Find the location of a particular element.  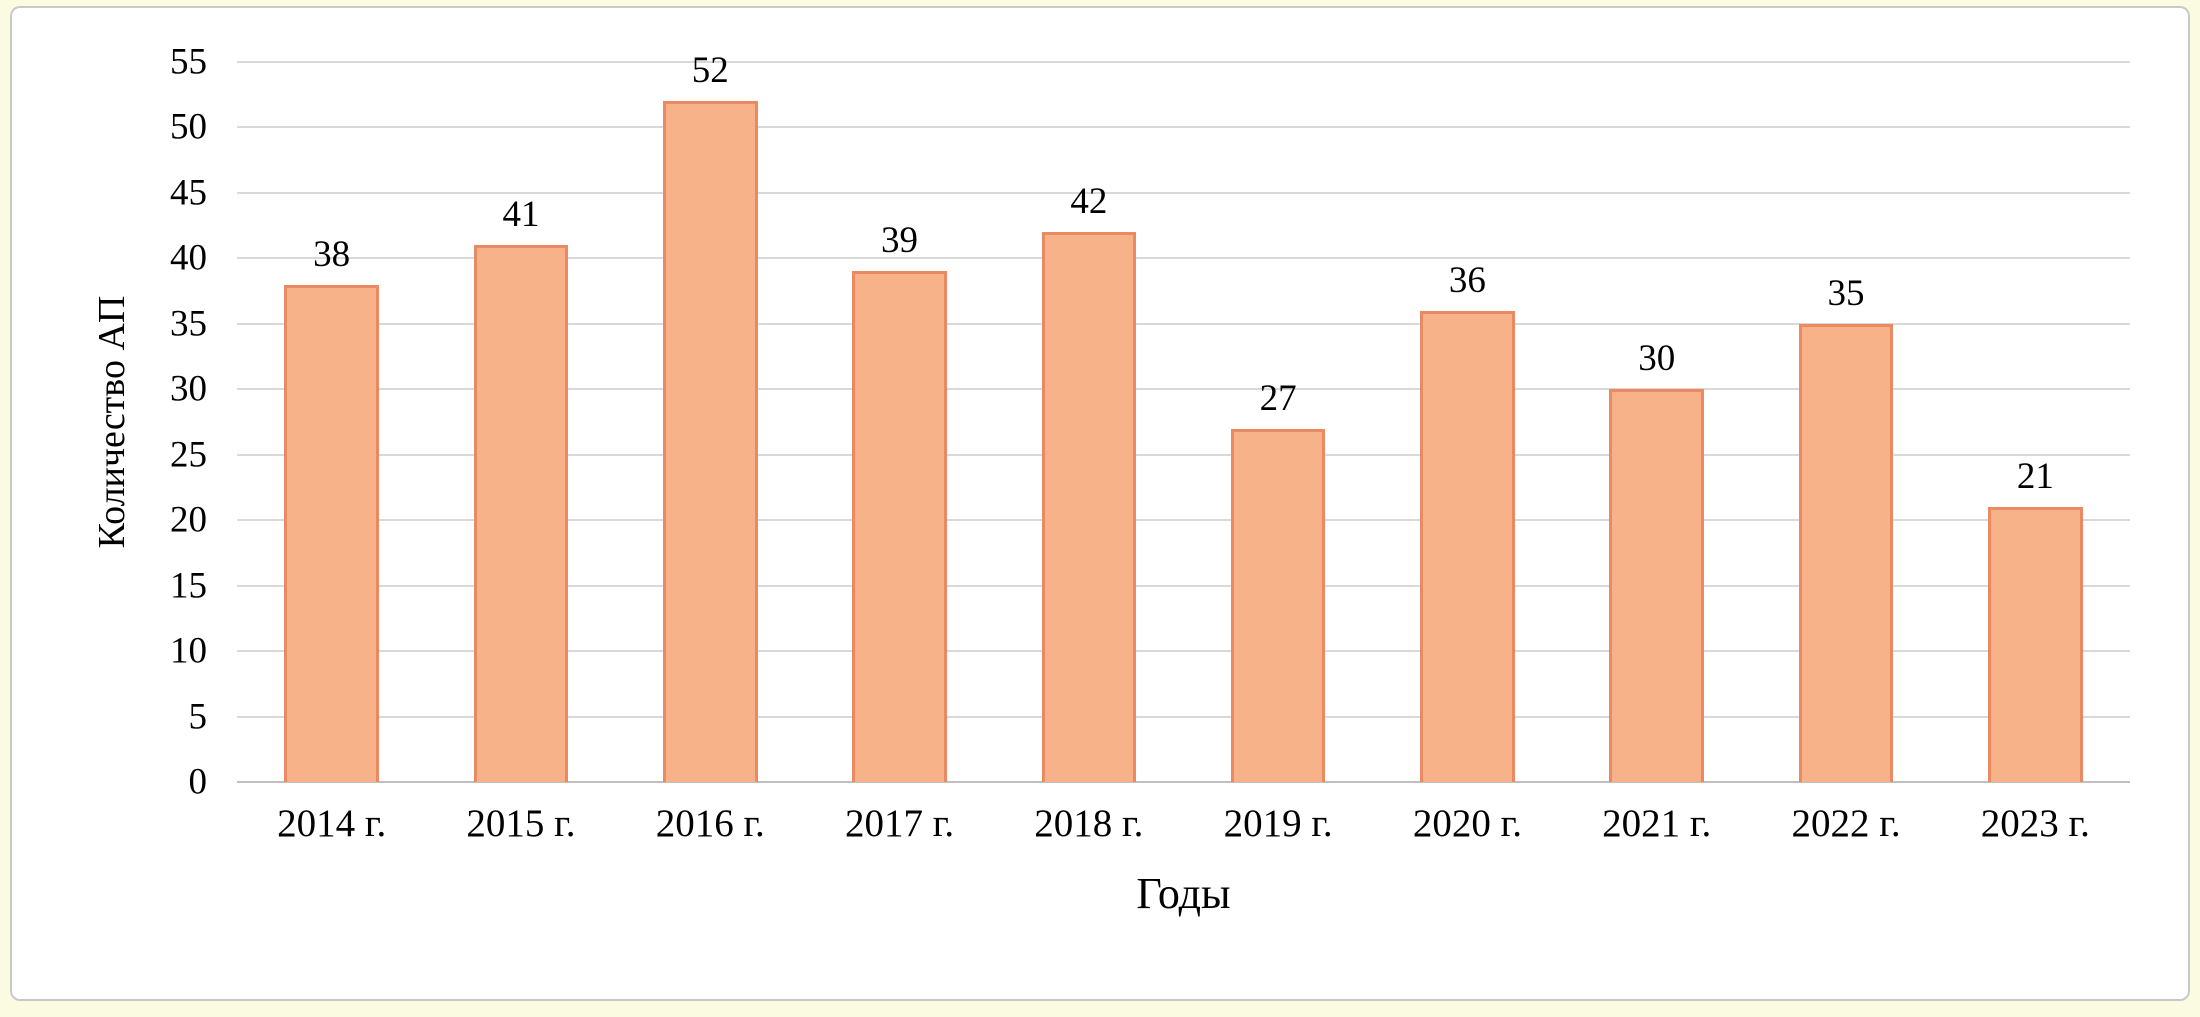

bar-value-label: 38 is located at coordinates (332, 254).